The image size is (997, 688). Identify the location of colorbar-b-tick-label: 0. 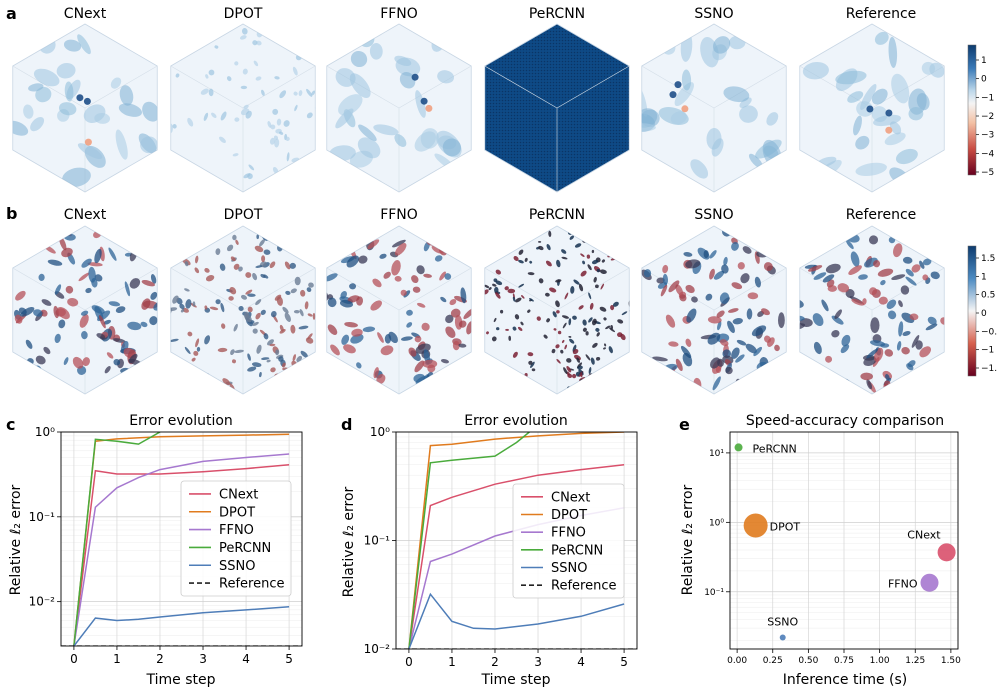
(984, 314).